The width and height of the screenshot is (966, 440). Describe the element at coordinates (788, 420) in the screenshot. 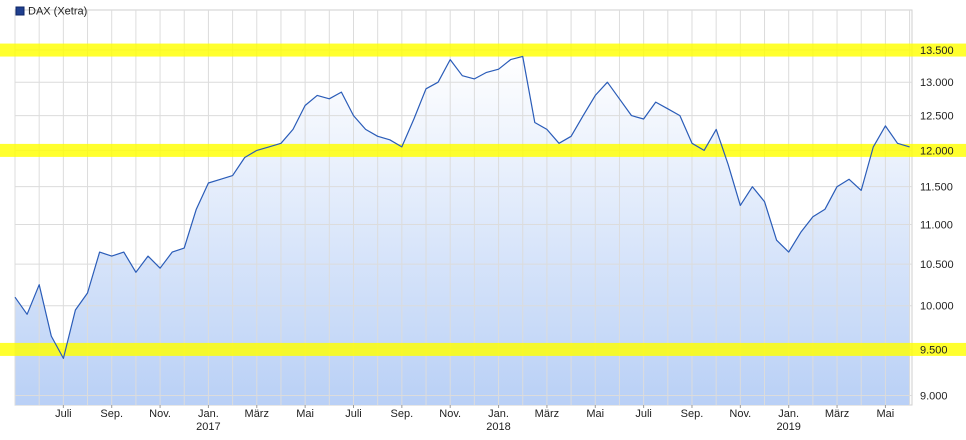

I see `x-tick-label: Jan. 2019` at that location.